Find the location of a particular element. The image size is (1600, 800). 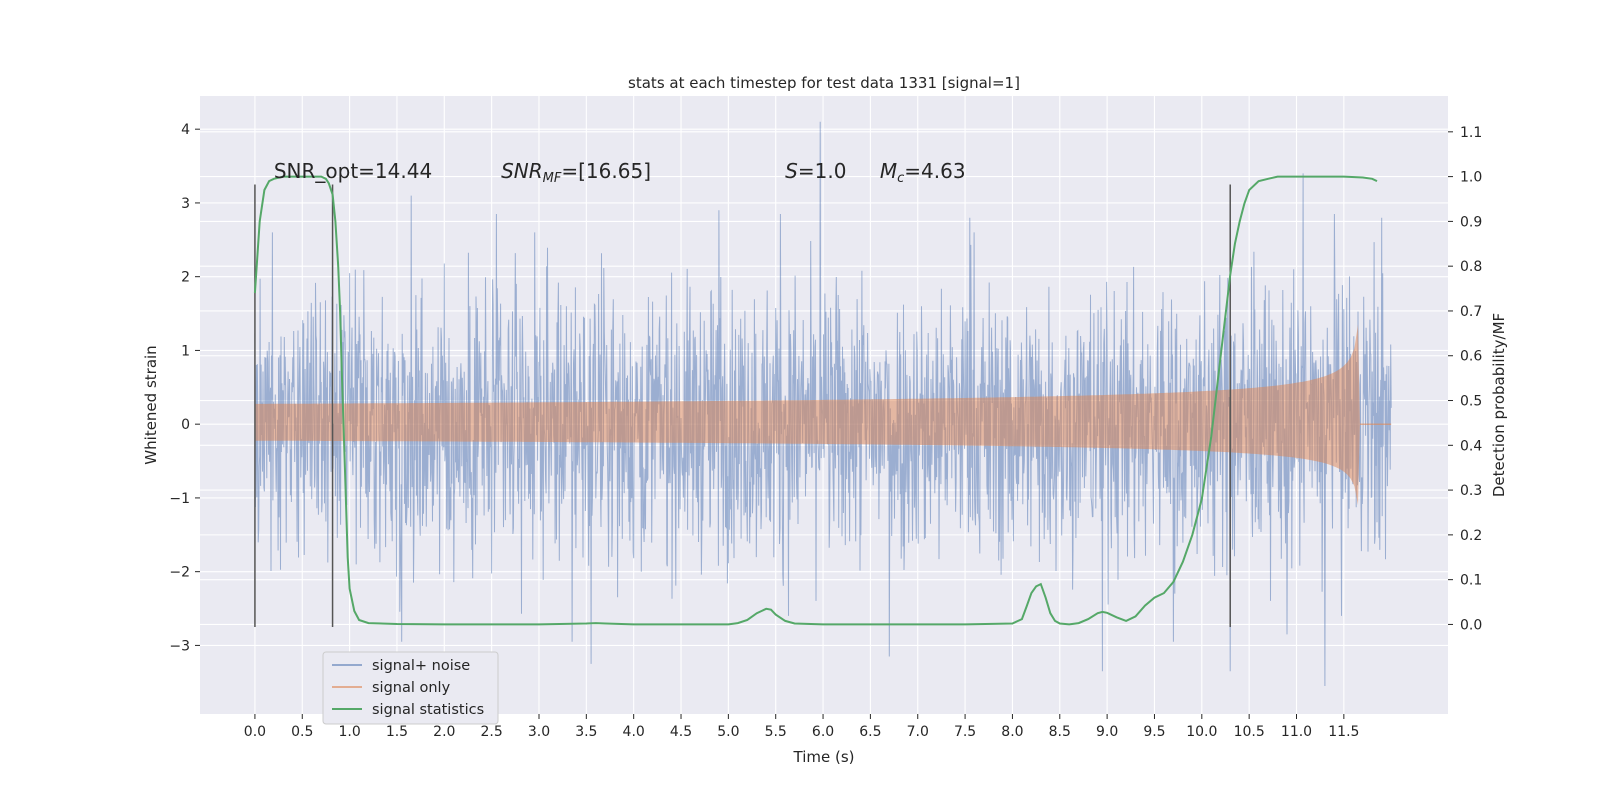

x-tick-label: 2.5 is located at coordinates (492, 732).